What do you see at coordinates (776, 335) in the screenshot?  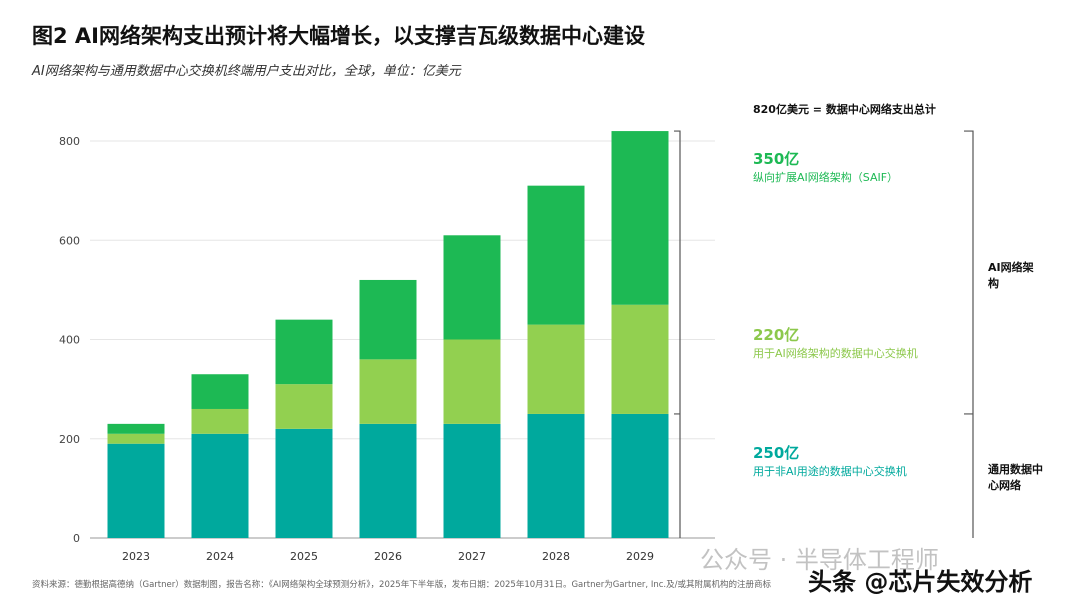 I see `ai-switch-value: 220亿` at bounding box center [776, 335].